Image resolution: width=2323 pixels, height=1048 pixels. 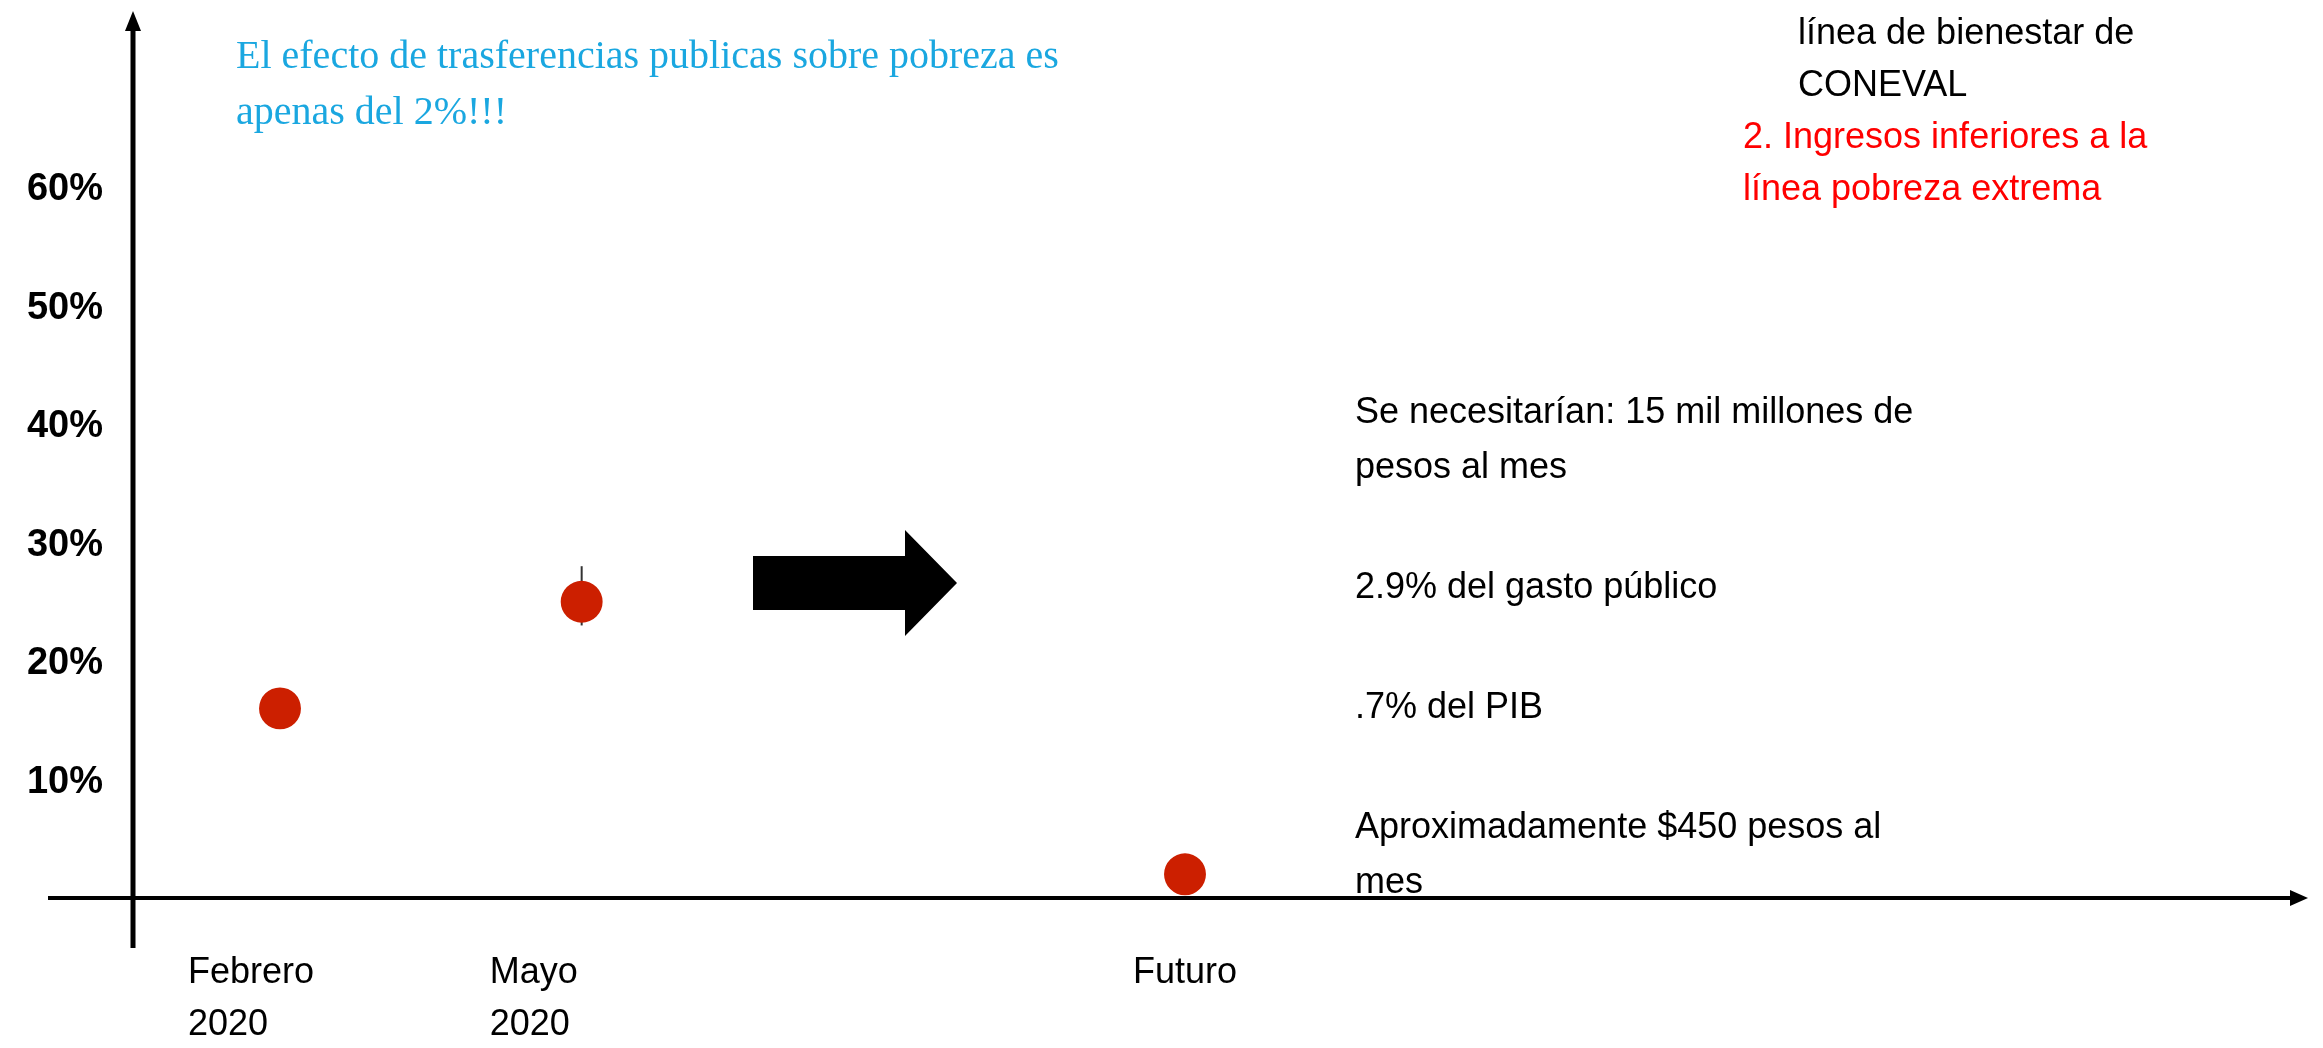 What do you see at coordinates (64, 305) in the screenshot?
I see `y-tick-label: 50%` at bounding box center [64, 305].